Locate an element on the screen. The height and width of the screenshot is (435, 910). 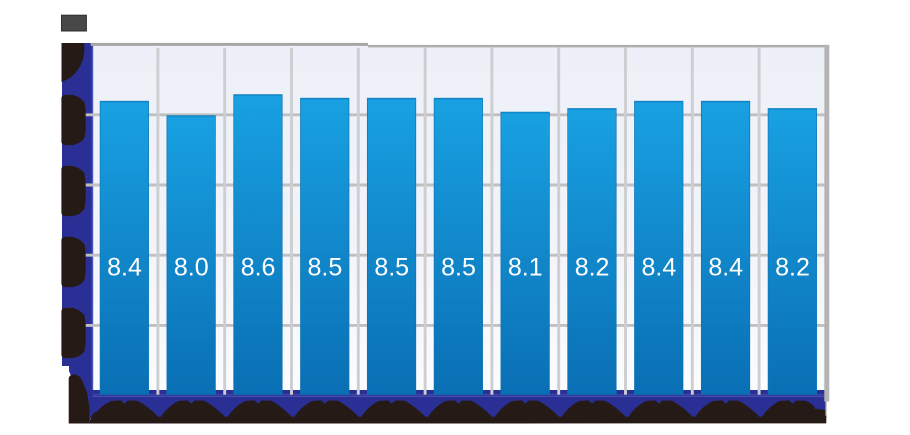
svg-text: 8.0 is located at coordinates (191, 268).